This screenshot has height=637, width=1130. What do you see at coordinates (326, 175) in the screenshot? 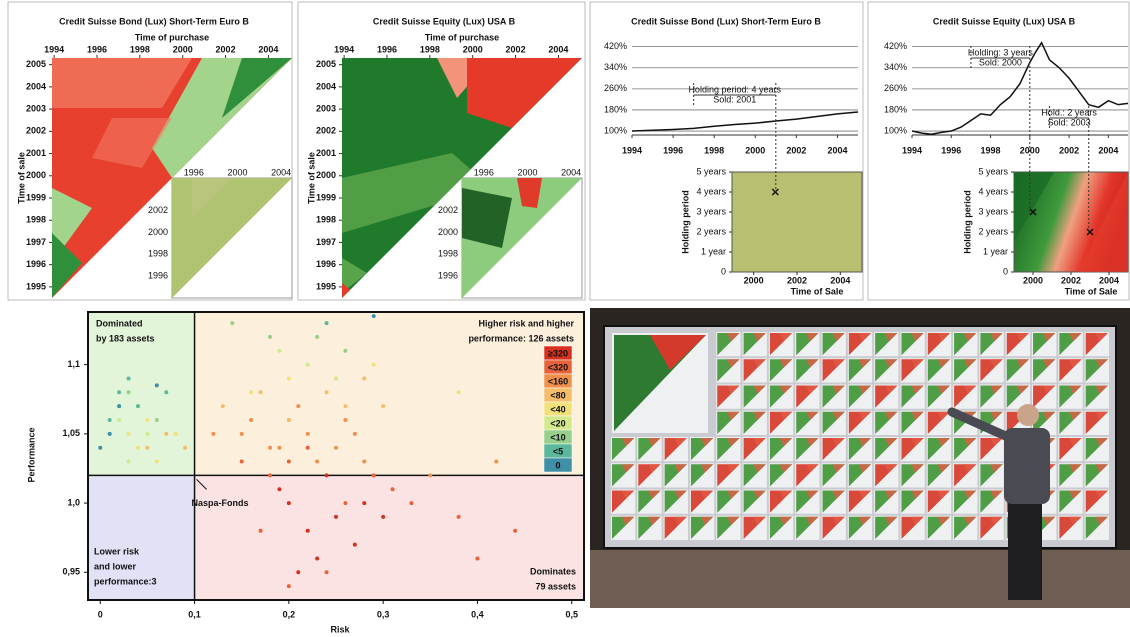
I see `y-tick-label: 2000` at bounding box center [326, 175].